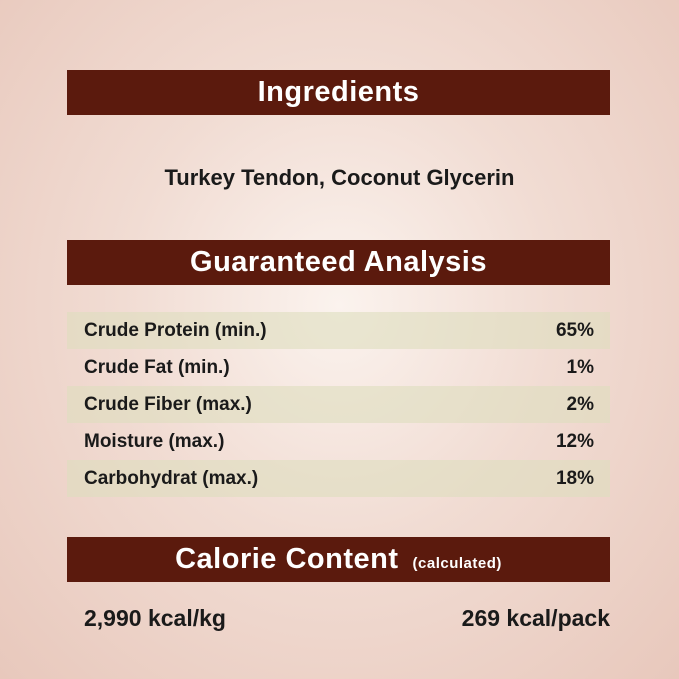 The height and width of the screenshot is (679, 679). I want to click on calorie-title: Calorie Content, so click(287, 559).